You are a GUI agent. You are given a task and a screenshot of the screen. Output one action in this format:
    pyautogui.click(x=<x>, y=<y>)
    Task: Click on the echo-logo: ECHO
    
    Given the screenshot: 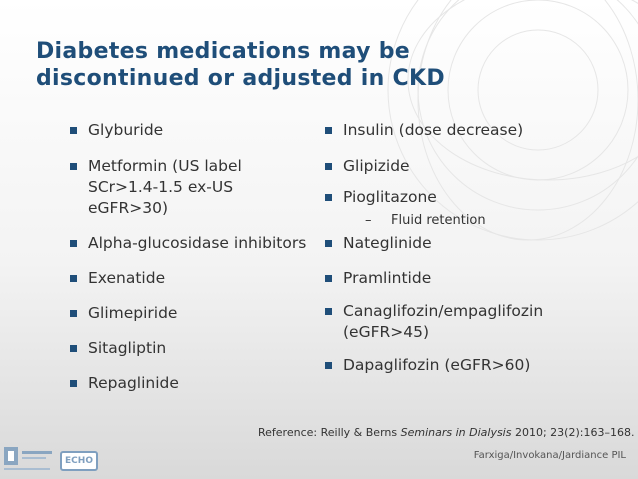 What is the action you would take?
    pyautogui.click(x=79, y=461)
    